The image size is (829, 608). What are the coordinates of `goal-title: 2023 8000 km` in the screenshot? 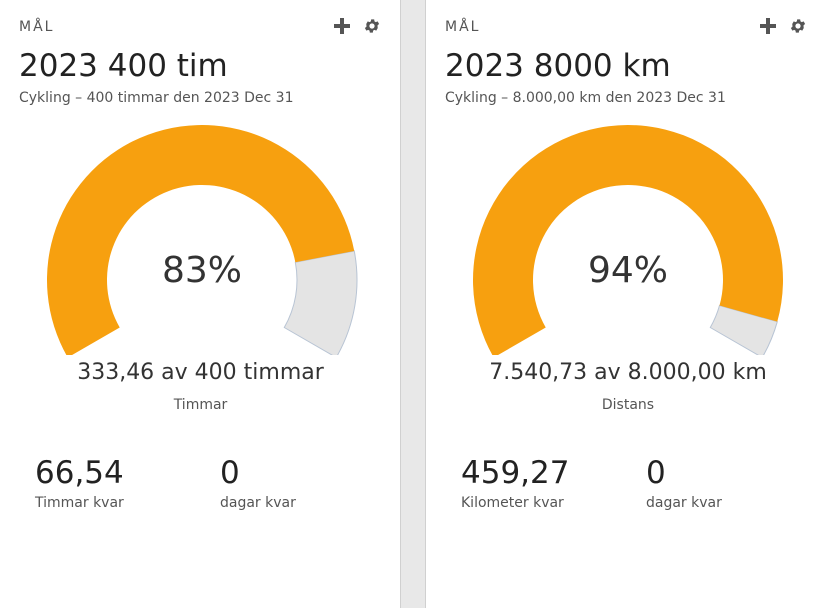 It's located at (558, 66).